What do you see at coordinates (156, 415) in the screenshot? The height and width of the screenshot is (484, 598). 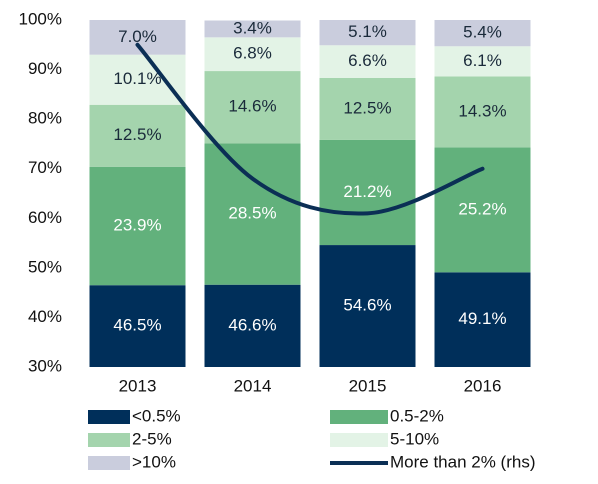 I see `legend-label: <0.5%` at bounding box center [156, 415].